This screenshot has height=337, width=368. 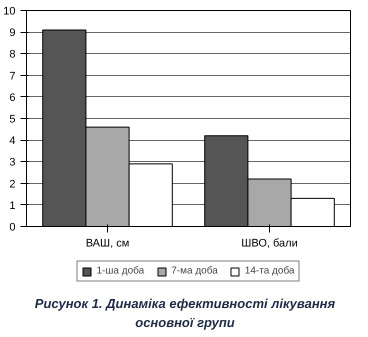 I want to click on legend-label: 14-та доба, so click(x=269, y=271).